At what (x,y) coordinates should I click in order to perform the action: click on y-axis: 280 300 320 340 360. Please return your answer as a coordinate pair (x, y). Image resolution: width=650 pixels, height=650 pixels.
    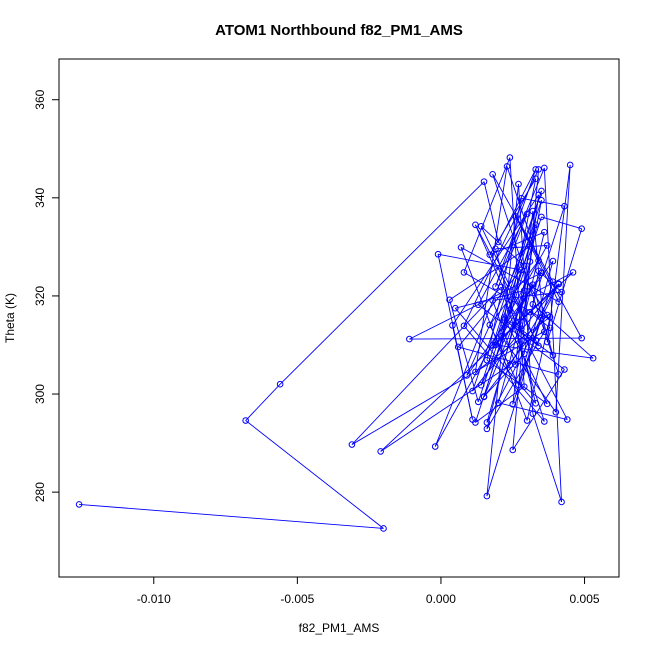
    Looking at the image, I should click on (46, 295).